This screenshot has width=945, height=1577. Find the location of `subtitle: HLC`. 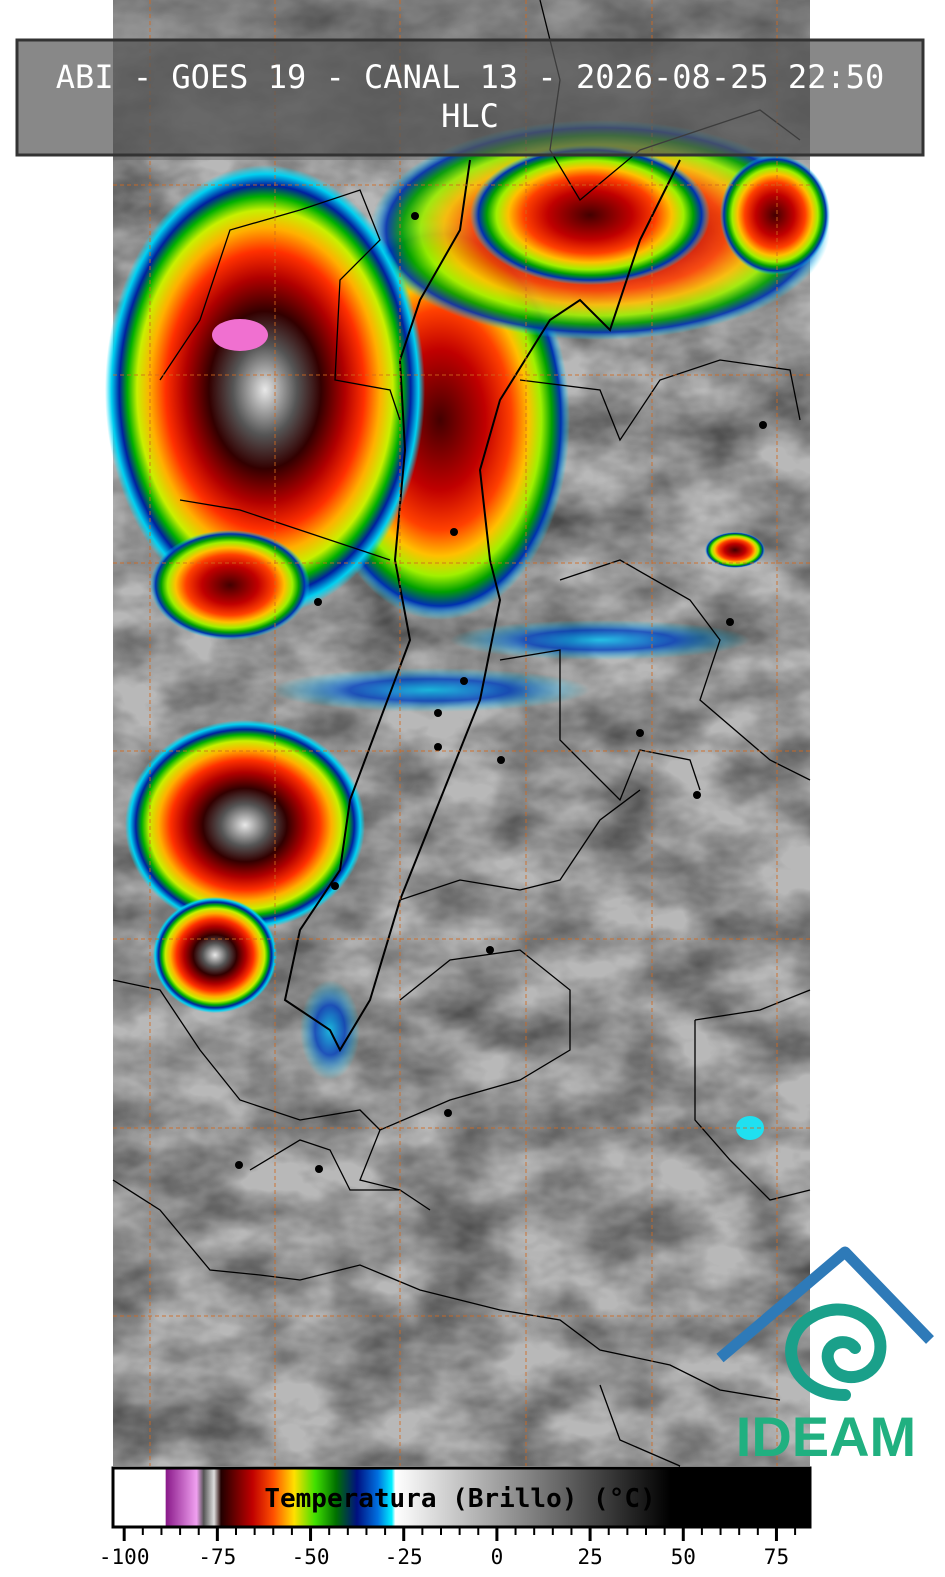

subtitle: HLC is located at coordinates (470, 116).